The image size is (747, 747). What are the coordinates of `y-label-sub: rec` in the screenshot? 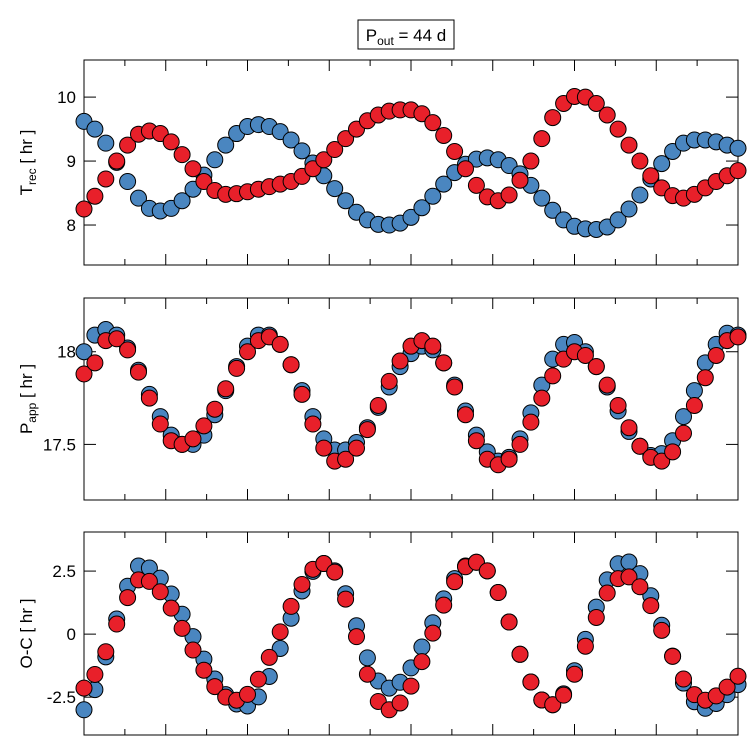 It's located at (32, 176).